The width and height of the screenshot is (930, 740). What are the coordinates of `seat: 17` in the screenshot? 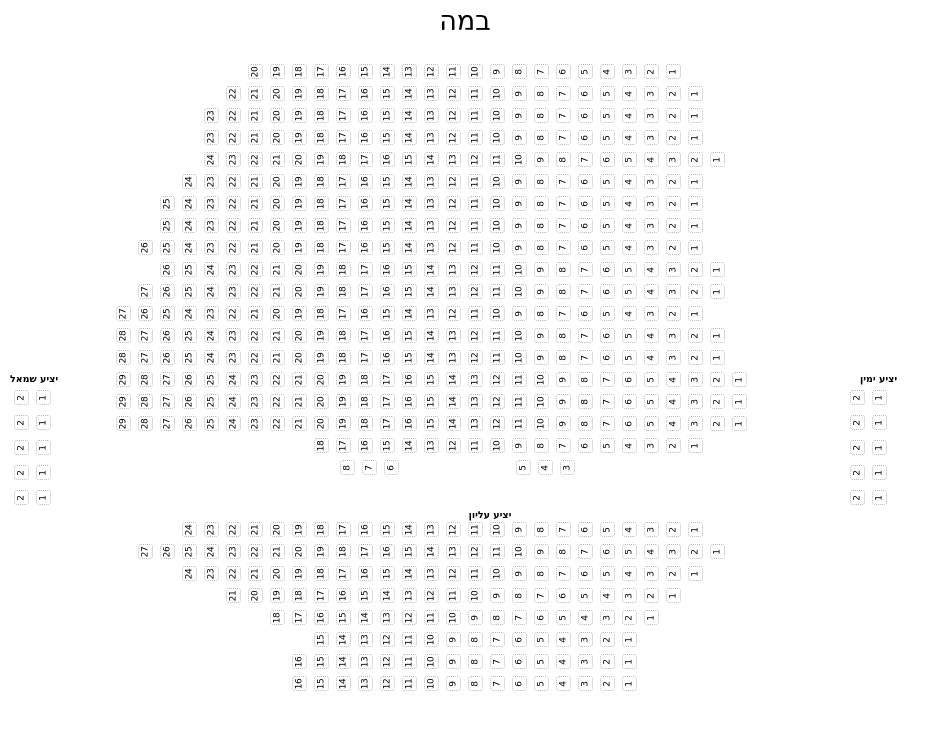 It's located at (387, 401).